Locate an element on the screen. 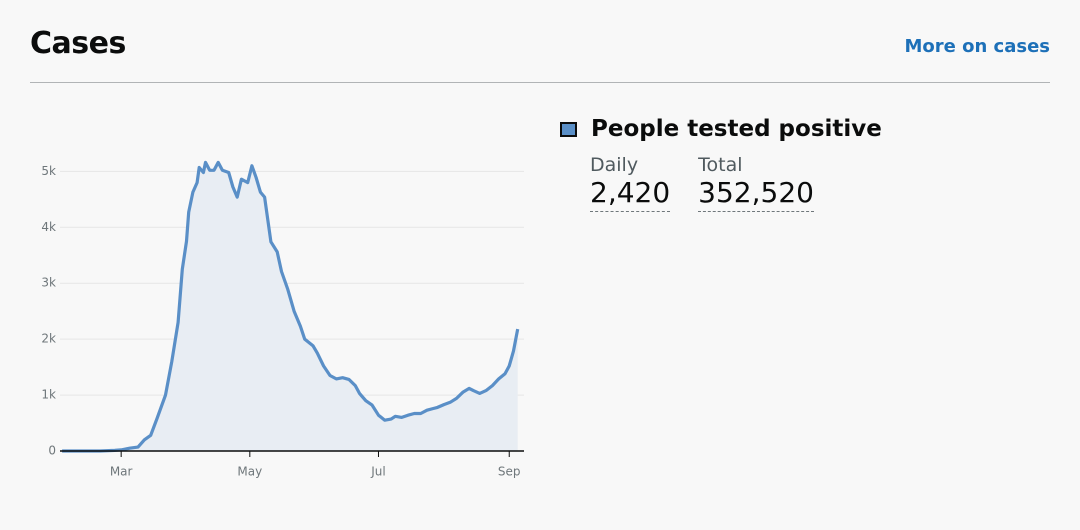 This screenshot has height=530, width=1080. x-tick-label: Jul is located at coordinates (377, 472).